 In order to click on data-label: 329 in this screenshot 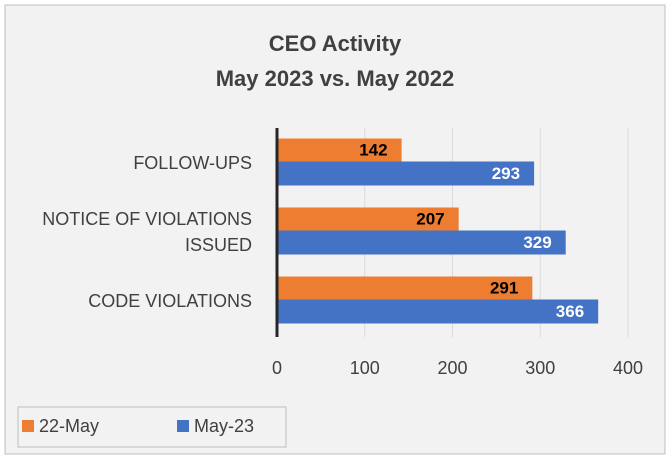, I will do `click(537, 242)`.